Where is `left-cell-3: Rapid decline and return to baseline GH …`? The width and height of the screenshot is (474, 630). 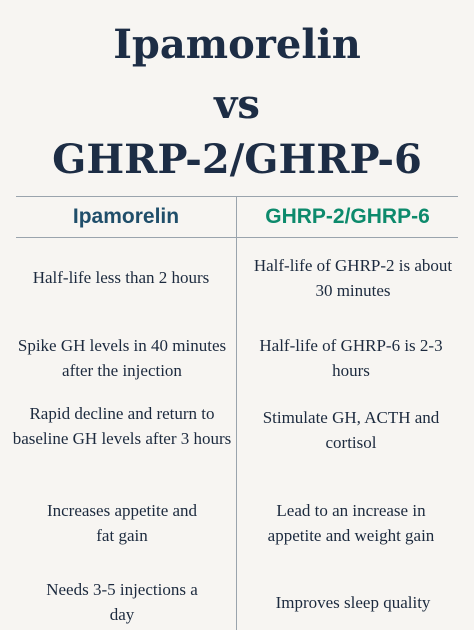 left-cell-3: Rapid decline and return to baseline GH … is located at coordinates (122, 426).